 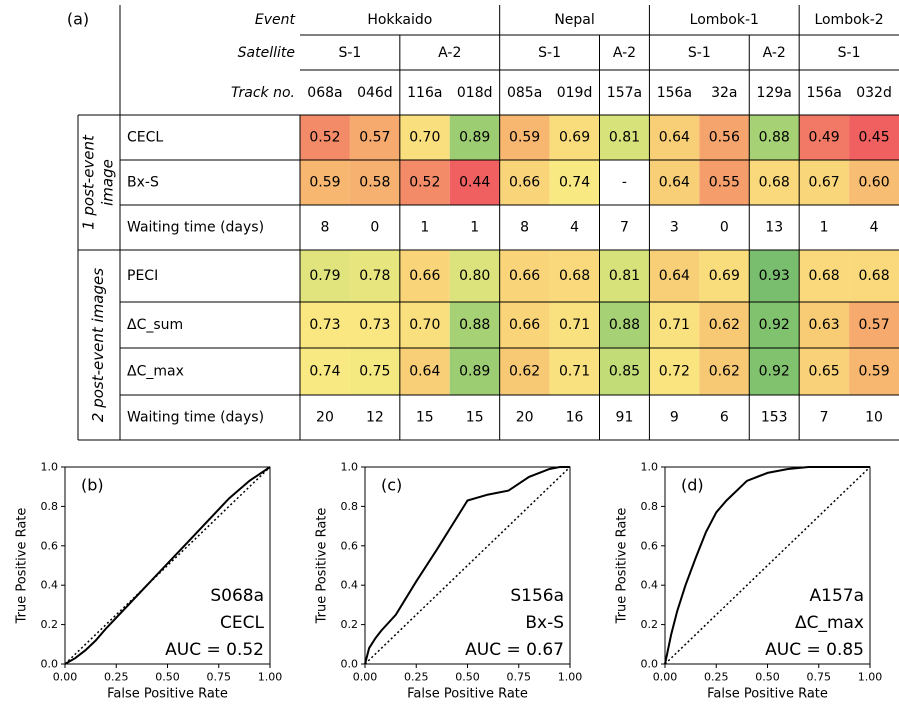 I want to click on cell-value: 0.62, so click(x=524, y=372).